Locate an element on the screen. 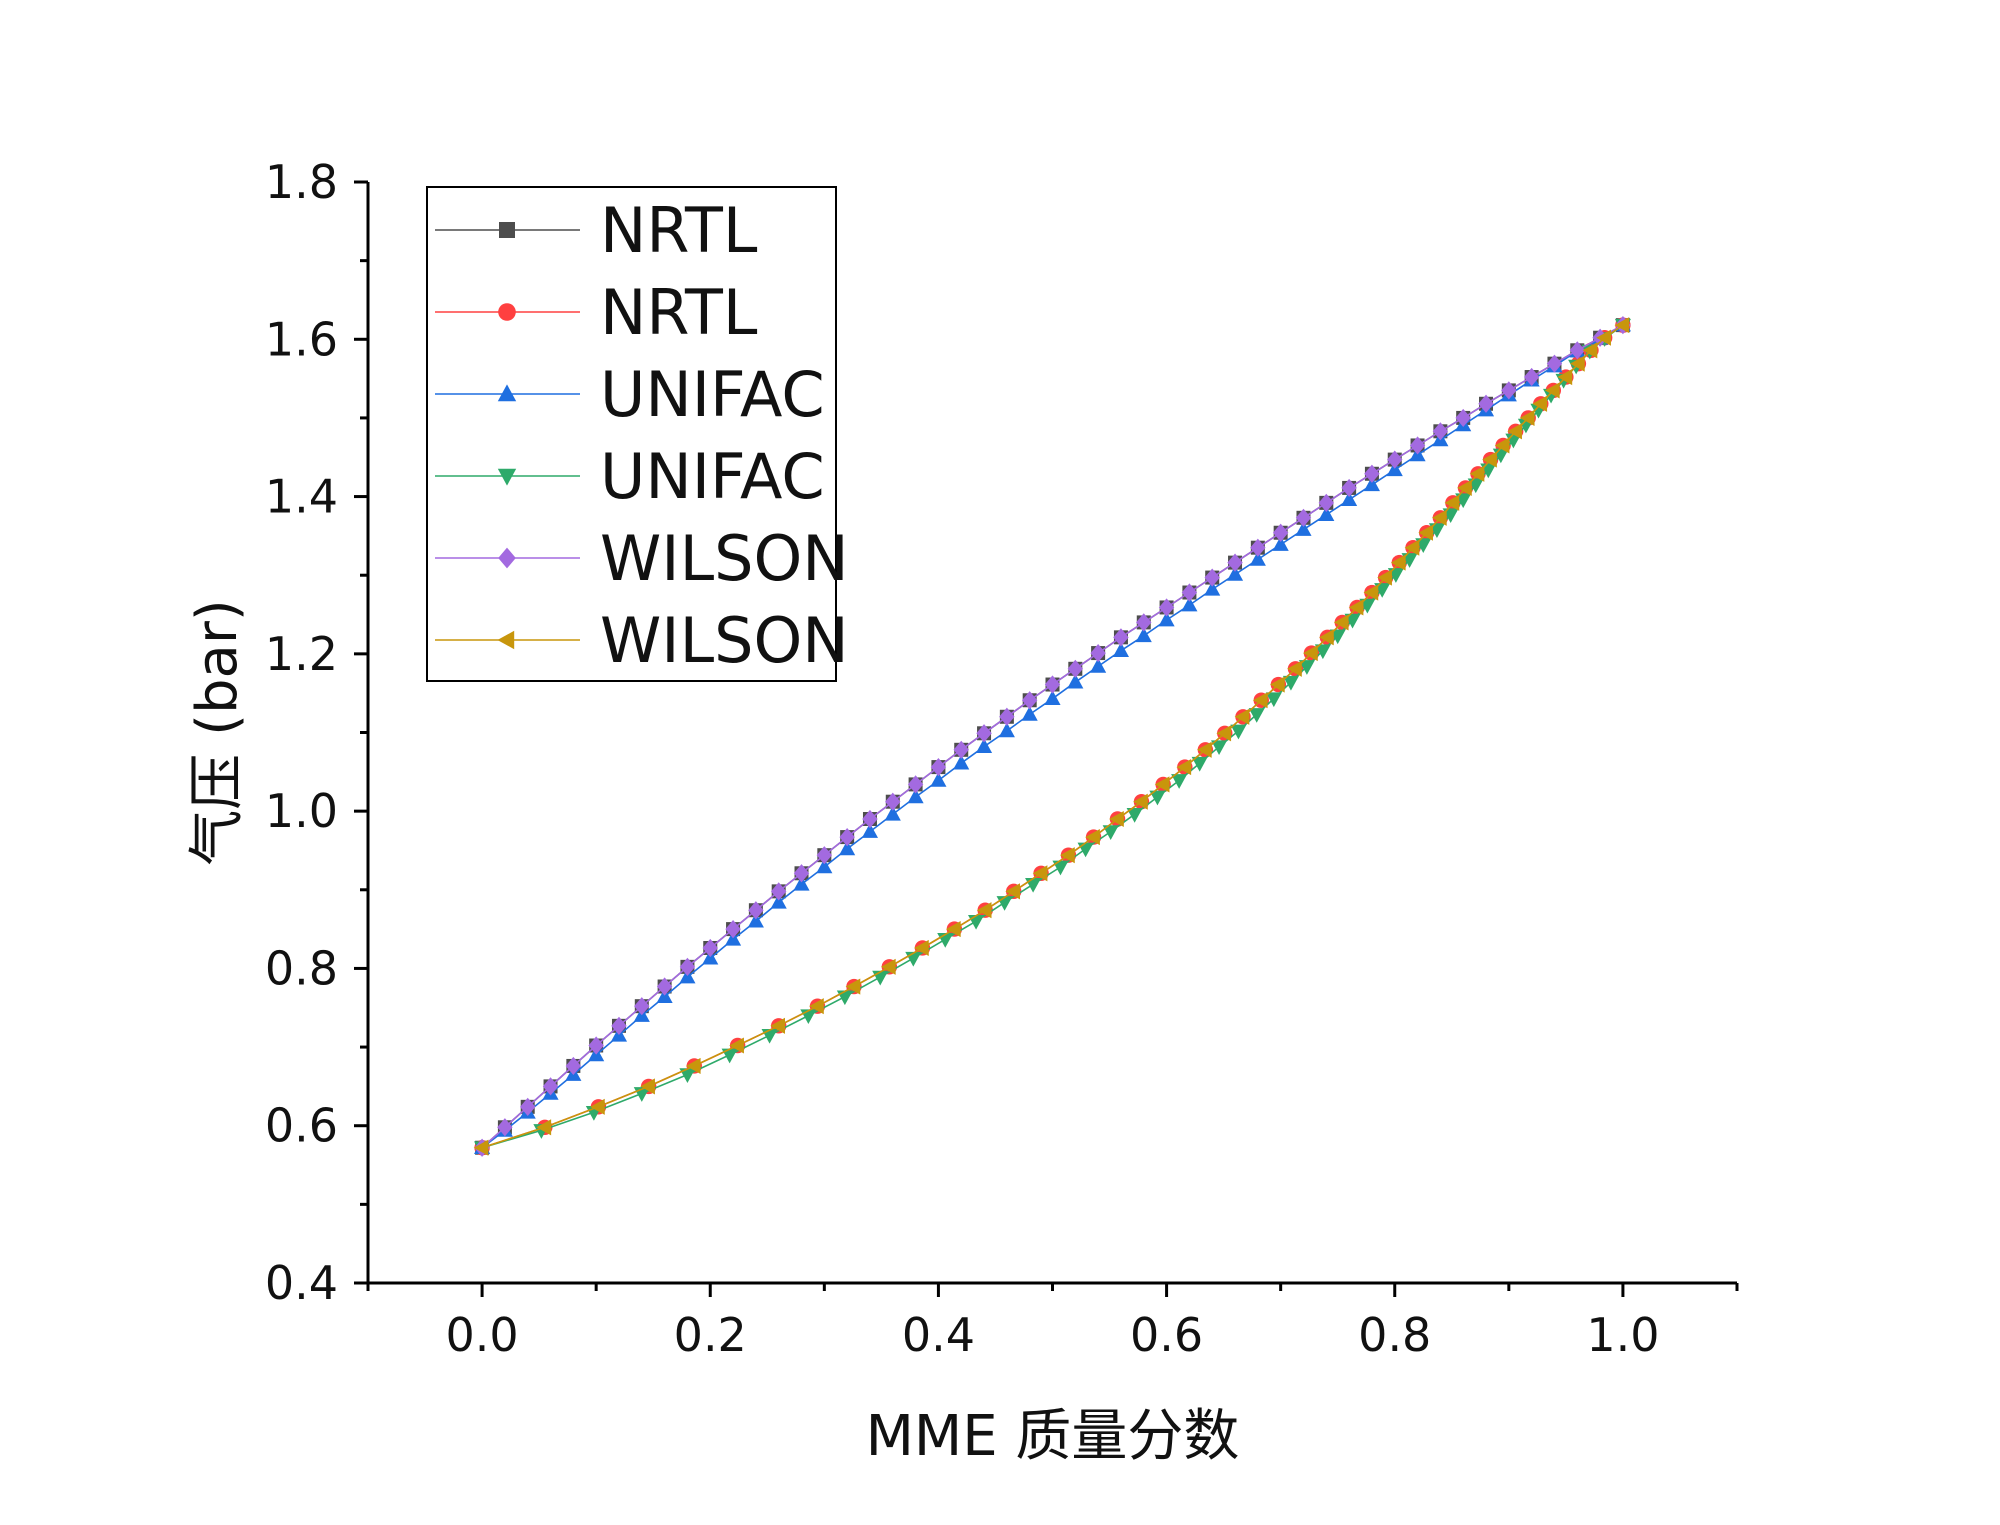 The width and height of the screenshot is (2000, 1525). x-tick-label: 0.0 is located at coordinates (482, 1335).